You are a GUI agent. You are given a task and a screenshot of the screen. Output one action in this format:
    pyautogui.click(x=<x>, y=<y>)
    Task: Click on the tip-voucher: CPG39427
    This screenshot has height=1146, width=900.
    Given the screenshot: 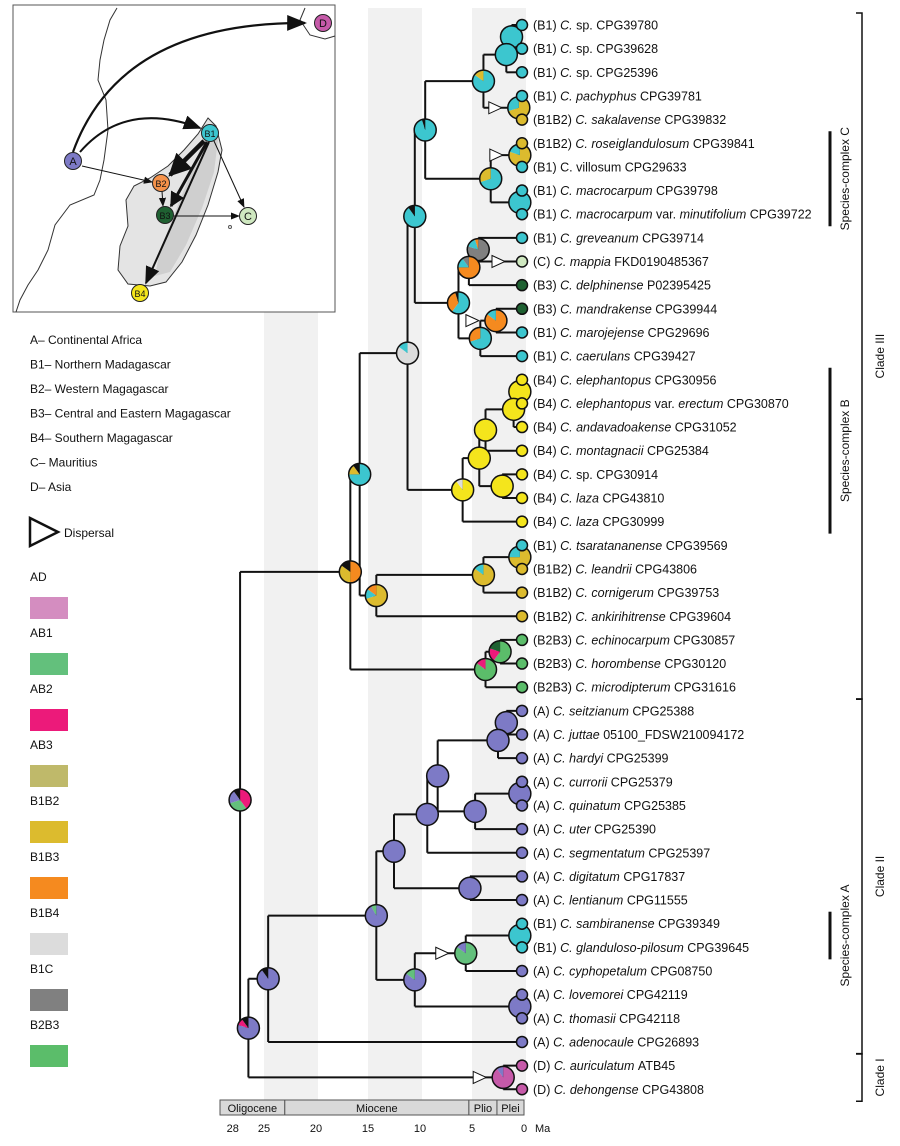 What is the action you would take?
    pyautogui.click(x=665, y=357)
    